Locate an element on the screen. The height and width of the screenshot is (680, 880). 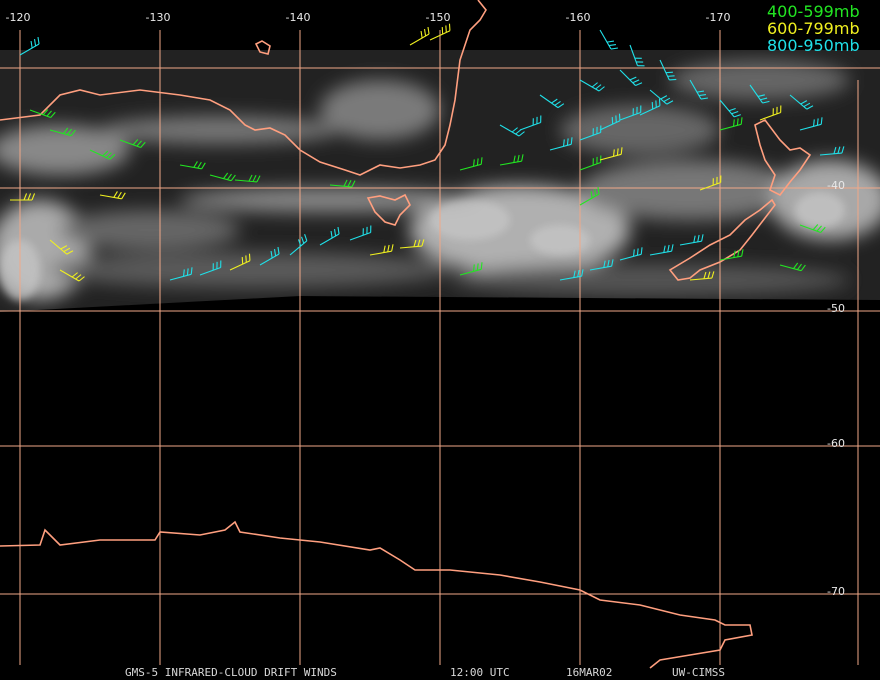
australia-coast is located at coordinates (243, 88).